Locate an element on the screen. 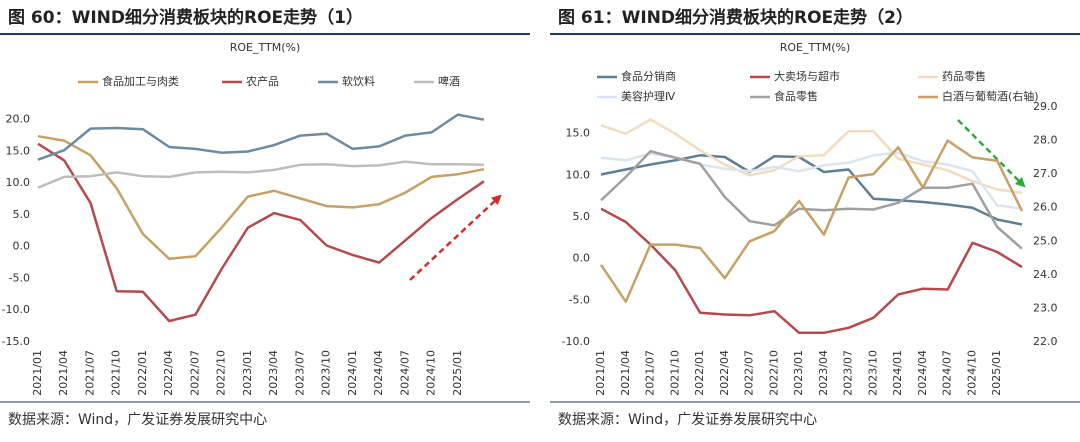  y-tick-label: 20.0 is located at coordinates (18, 119).